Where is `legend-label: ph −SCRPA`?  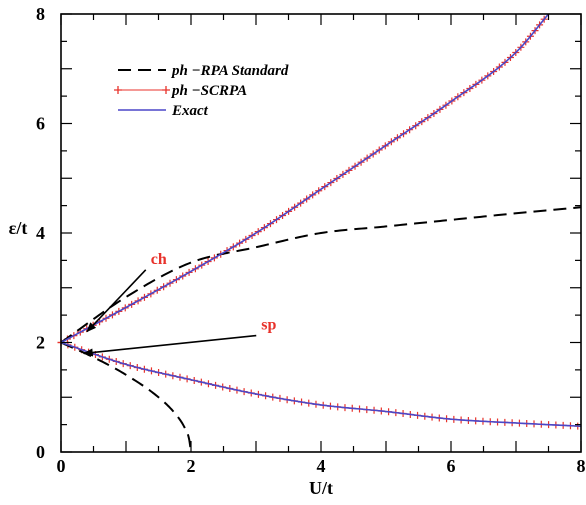
legend-label: ph −SCRPA is located at coordinates (208, 91).